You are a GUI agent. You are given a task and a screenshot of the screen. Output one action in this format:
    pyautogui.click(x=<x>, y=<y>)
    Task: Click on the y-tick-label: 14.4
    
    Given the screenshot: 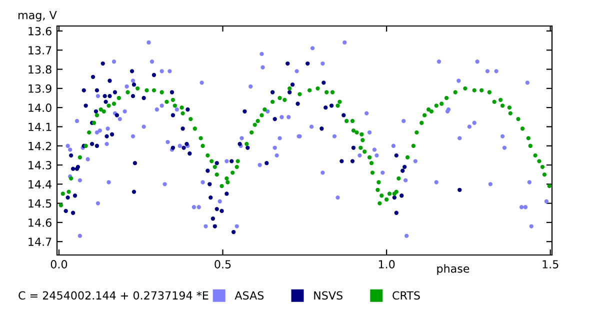 What is the action you would take?
    pyautogui.click(x=40, y=184)
    